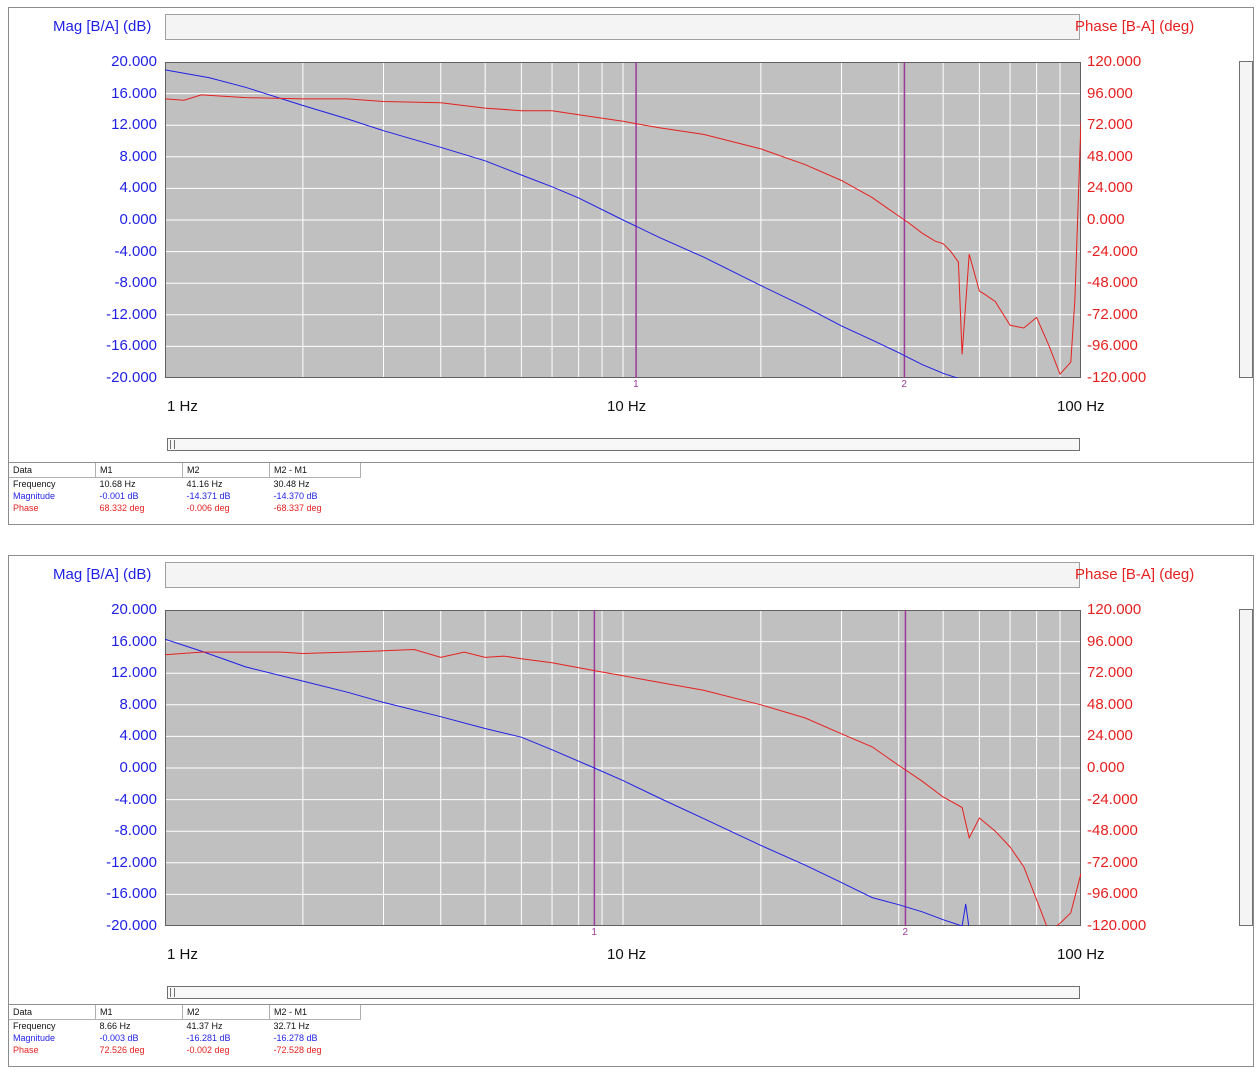 The width and height of the screenshot is (1256, 1072). What do you see at coordinates (185, 470) in the screenshot?
I see `table-header-row: Data M1 M2 M2 - M1` at bounding box center [185, 470].